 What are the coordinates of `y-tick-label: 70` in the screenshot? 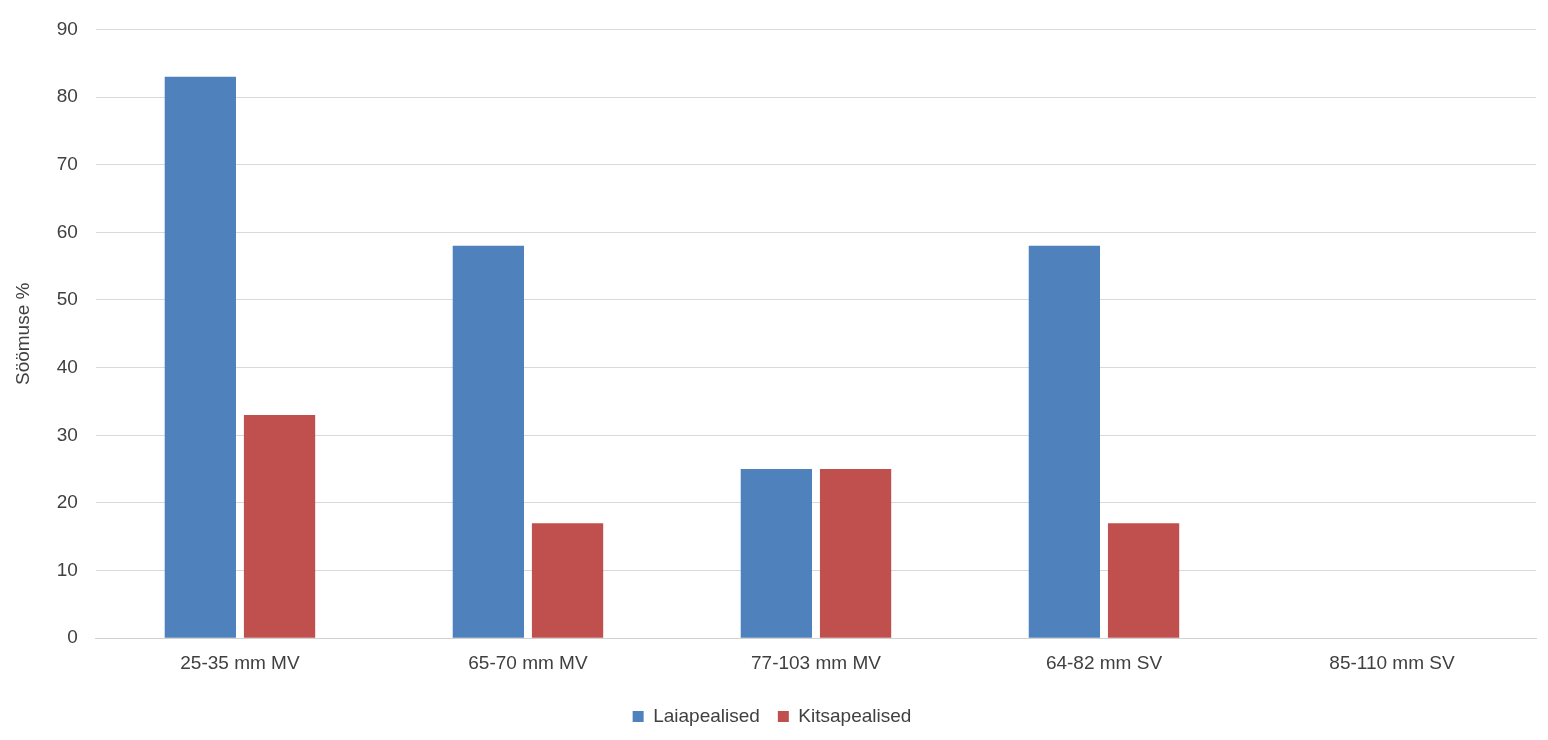 It's located at (67, 163).